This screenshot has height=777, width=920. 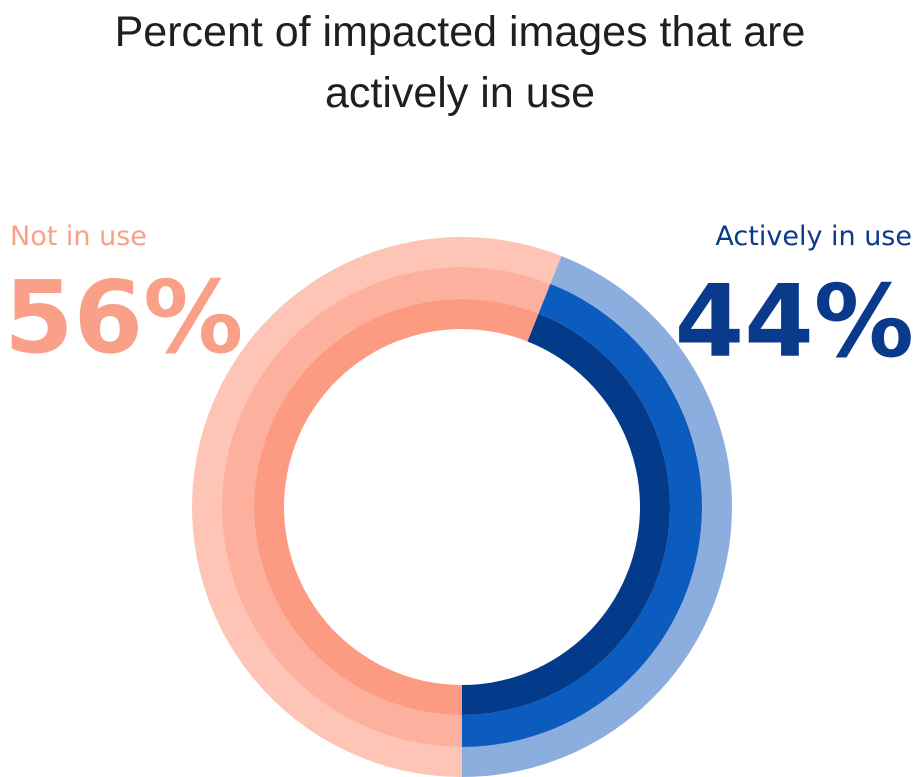 I want to click on value-label: 44%, so click(x=794, y=321).